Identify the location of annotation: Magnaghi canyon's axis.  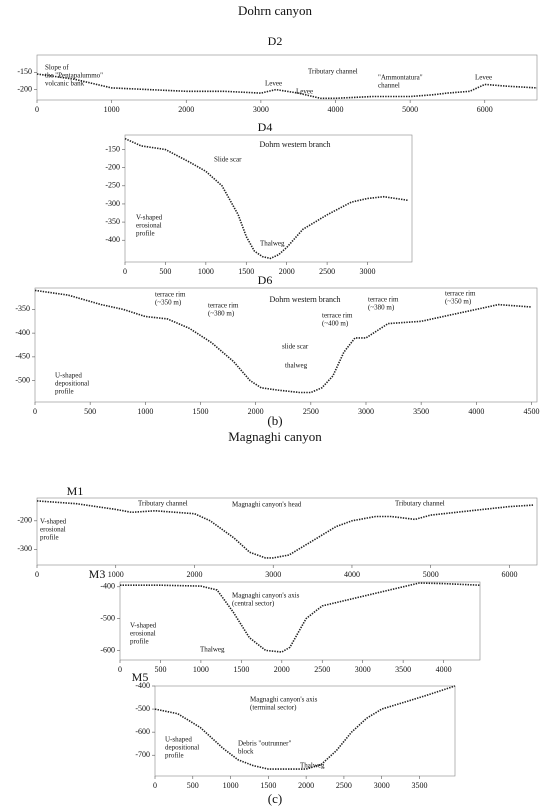
(266, 596).